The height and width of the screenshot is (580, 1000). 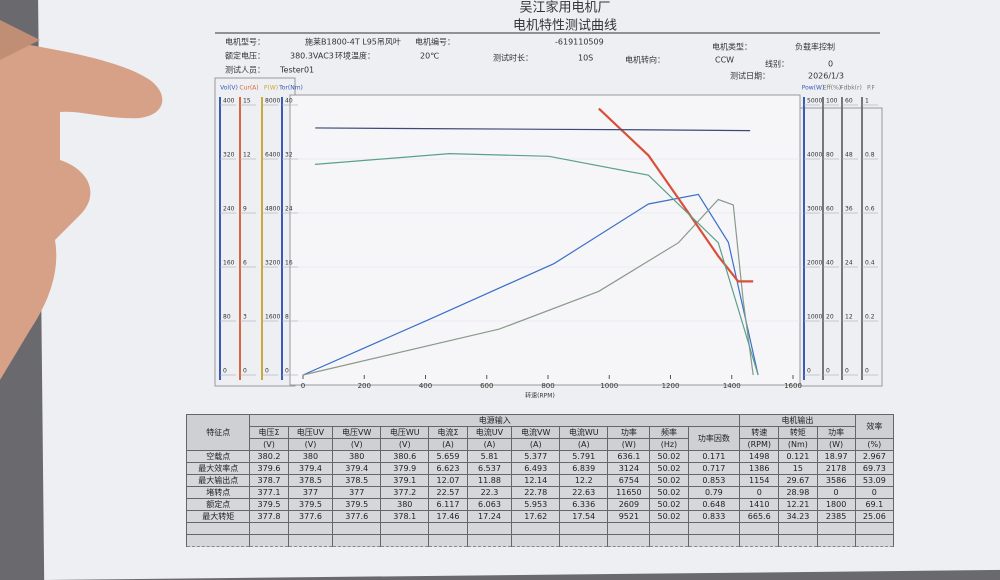 I want to click on cell: 377, so click(x=310, y=492).